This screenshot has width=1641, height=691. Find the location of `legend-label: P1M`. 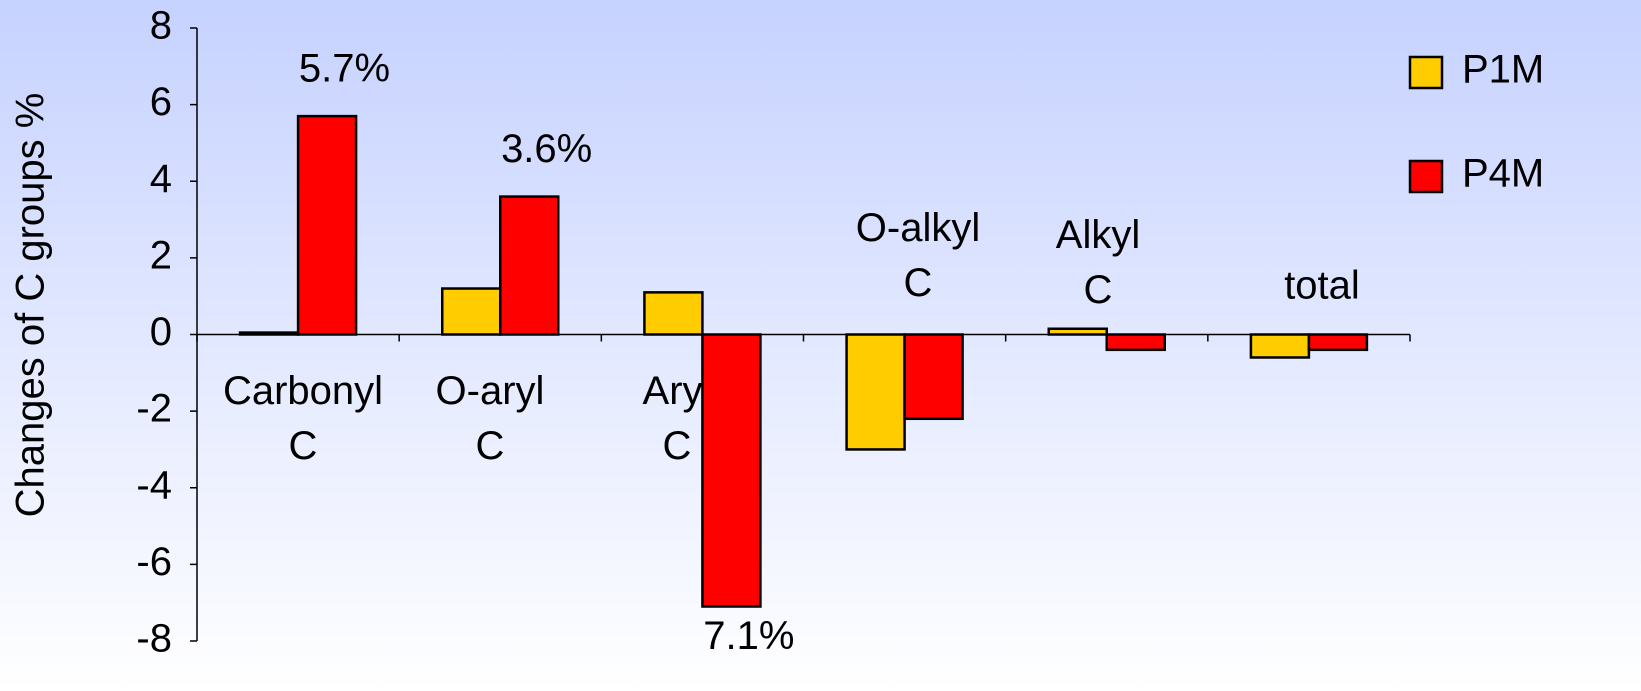

legend-label: P1M is located at coordinates (1503, 70).